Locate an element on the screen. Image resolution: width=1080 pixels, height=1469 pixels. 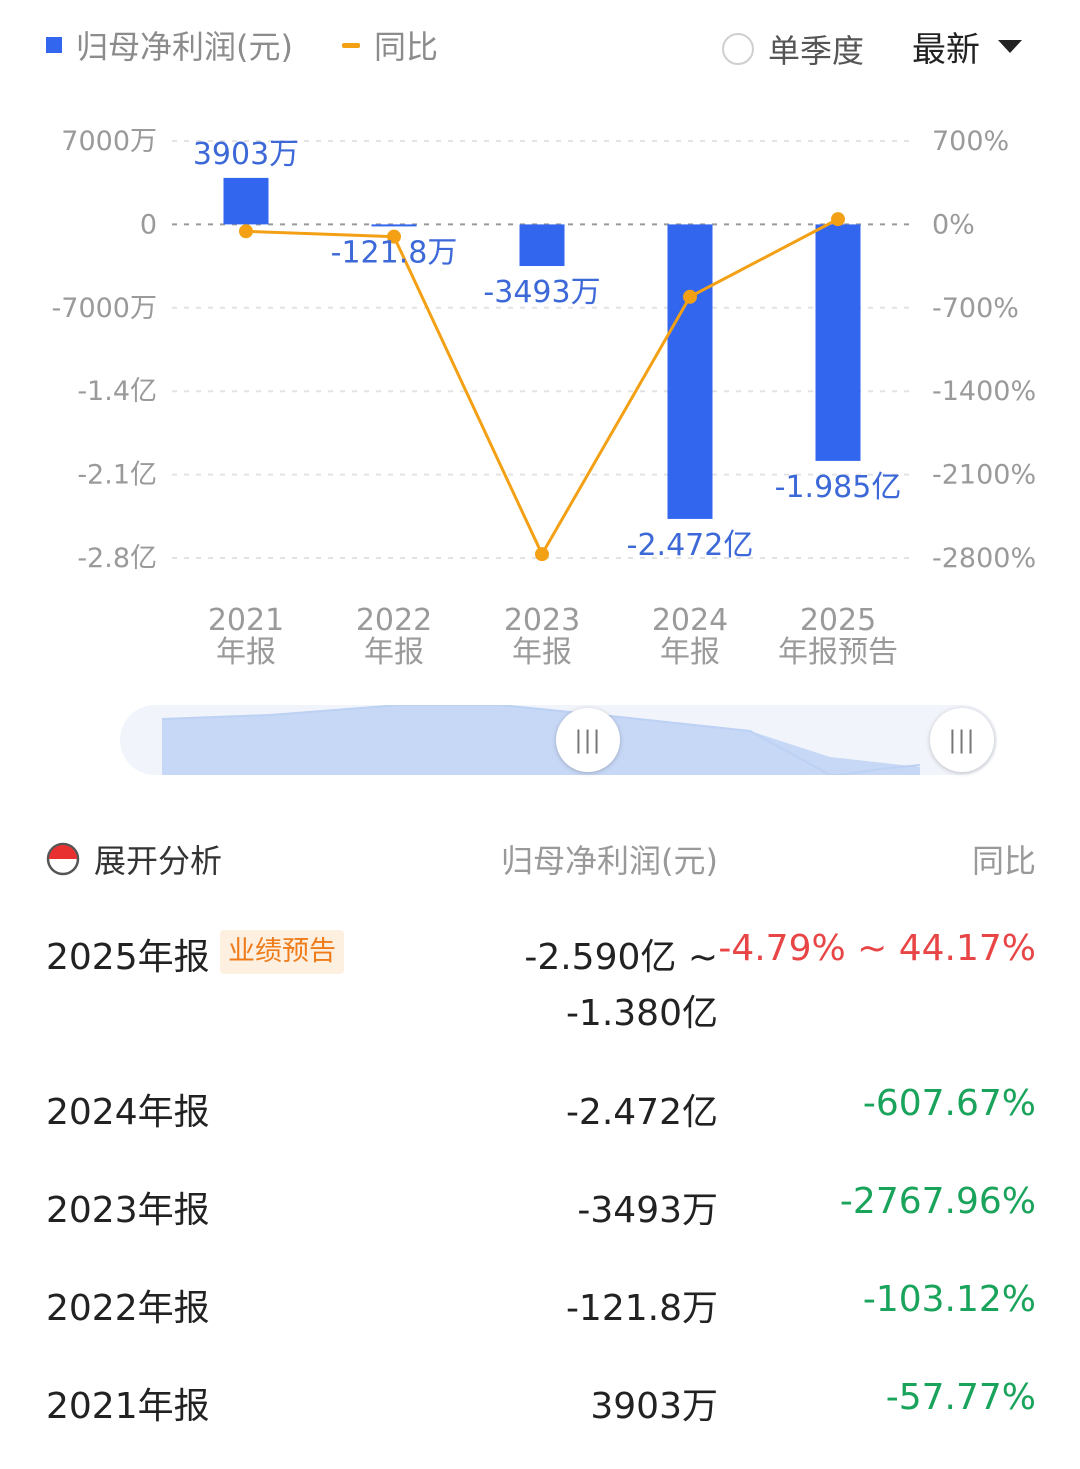
y-left-tick-label: -2.8亿 is located at coordinates (117, 558).